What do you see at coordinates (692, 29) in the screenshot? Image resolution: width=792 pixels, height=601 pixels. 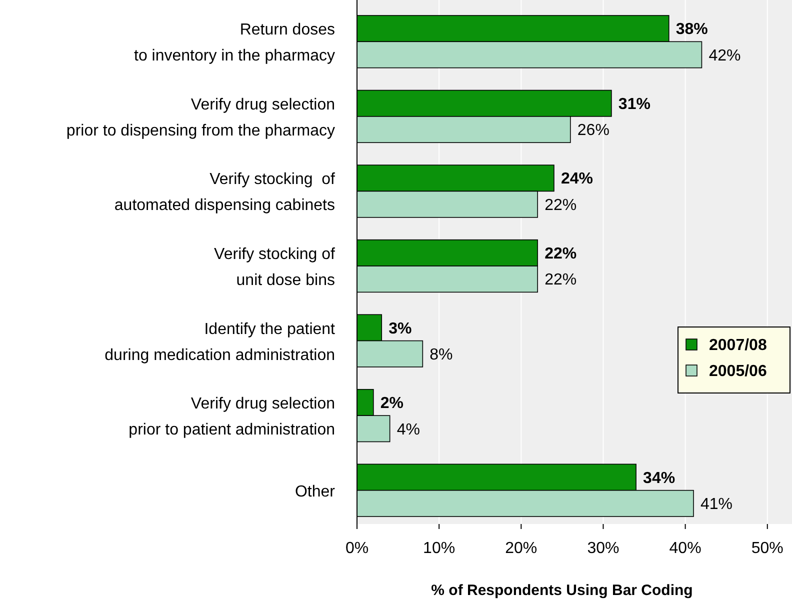 I see `data-label: 38%` at bounding box center [692, 29].